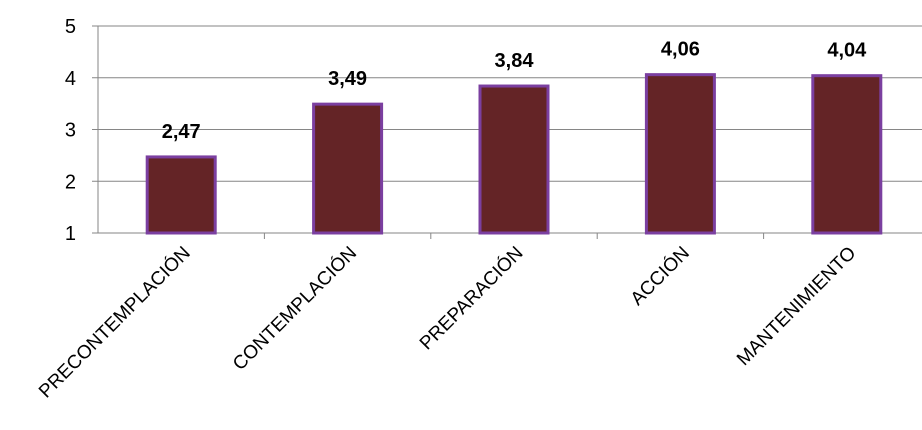 The height and width of the screenshot is (430, 922). Describe the element at coordinates (70, 182) in the screenshot. I see `y-tick-label: 2` at that location.